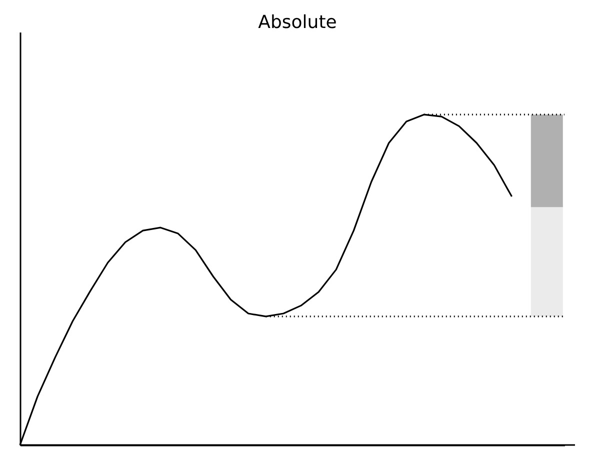 The height and width of the screenshot is (473, 616). What do you see at coordinates (297, 22) in the screenshot?
I see `chart-title: Absolute` at bounding box center [297, 22].